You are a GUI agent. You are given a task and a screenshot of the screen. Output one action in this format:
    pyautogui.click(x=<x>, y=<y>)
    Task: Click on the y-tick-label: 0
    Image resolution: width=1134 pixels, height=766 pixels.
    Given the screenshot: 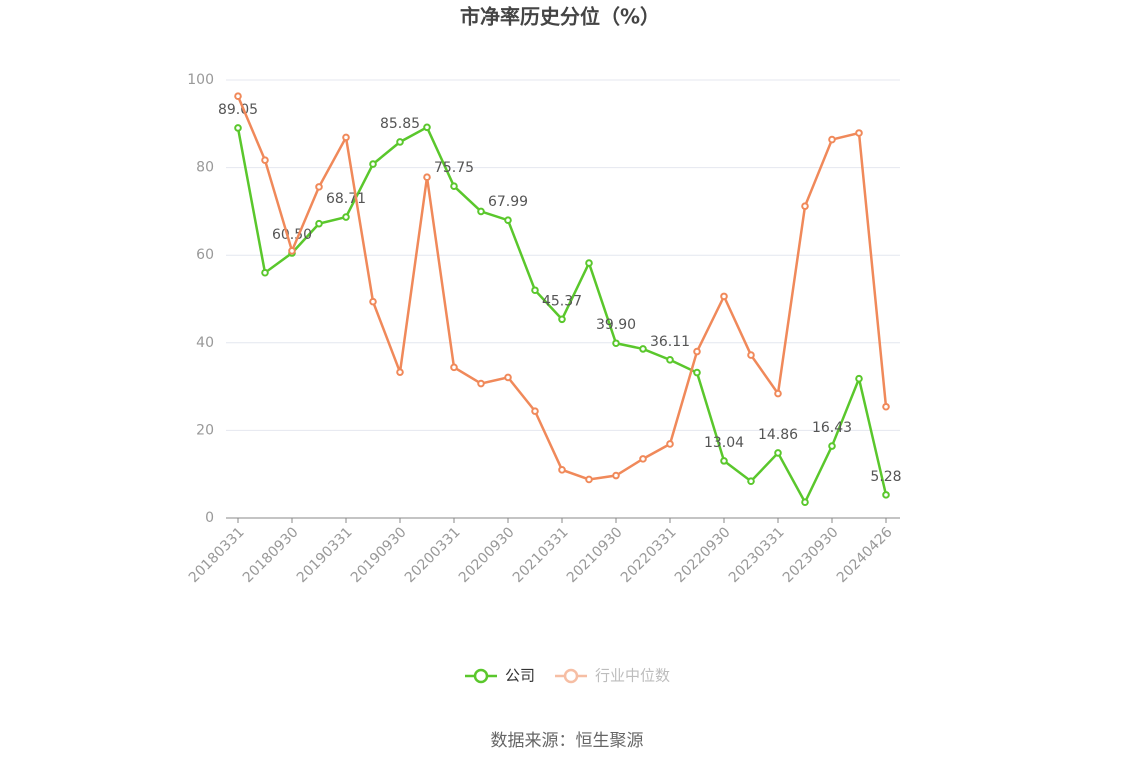 What is the action you would take?
    pyautogui.click(x=209, y=518)
    